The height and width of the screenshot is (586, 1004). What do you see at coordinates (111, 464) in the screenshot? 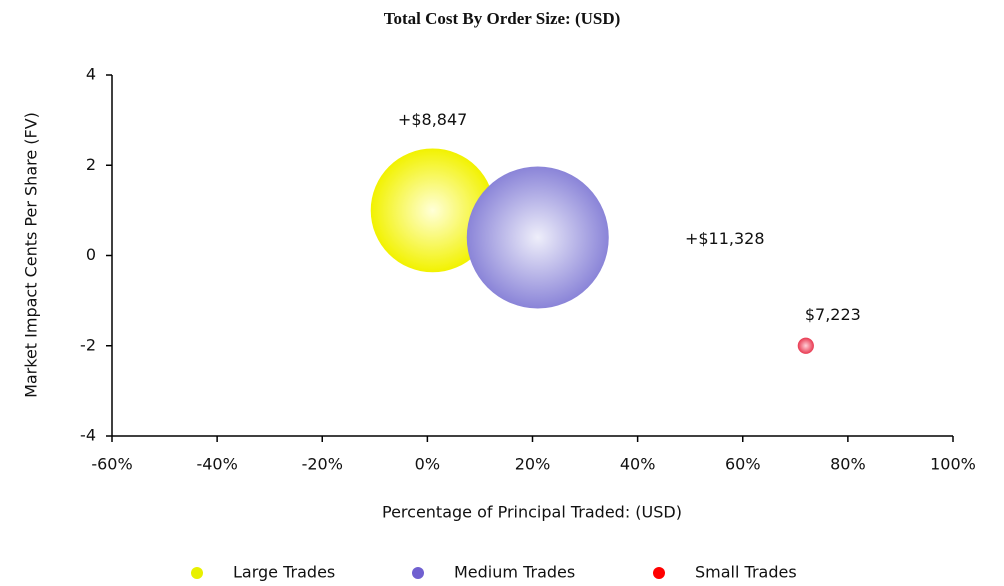
I see `x-tick-label: -60%` at bounding box center [111, 464].